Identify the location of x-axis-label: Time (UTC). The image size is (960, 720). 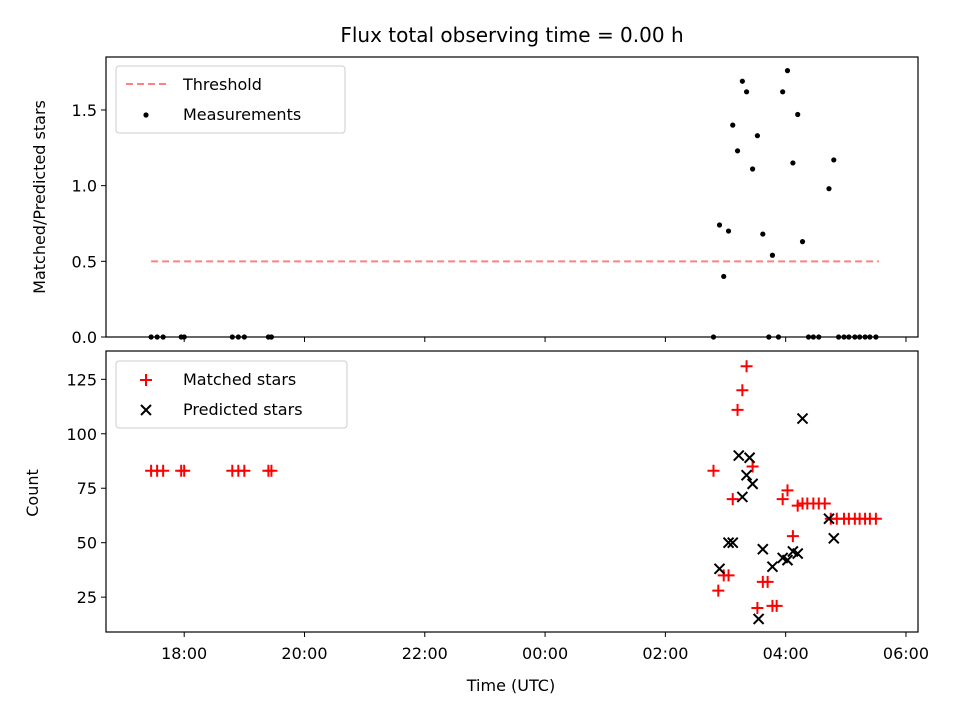
(510, 685).